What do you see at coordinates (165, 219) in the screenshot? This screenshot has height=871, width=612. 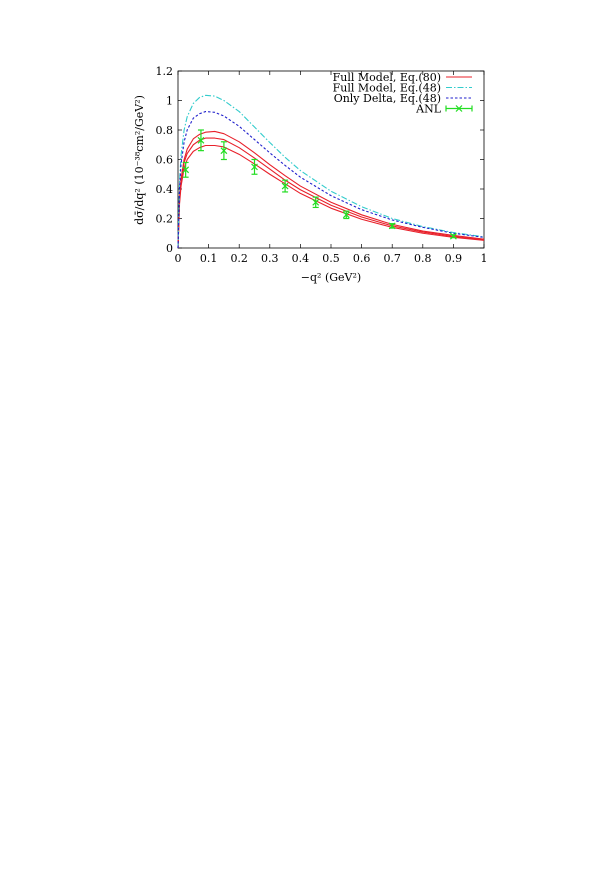 I see `y-tick-label: 0.2` at bounding box center [165, 219].